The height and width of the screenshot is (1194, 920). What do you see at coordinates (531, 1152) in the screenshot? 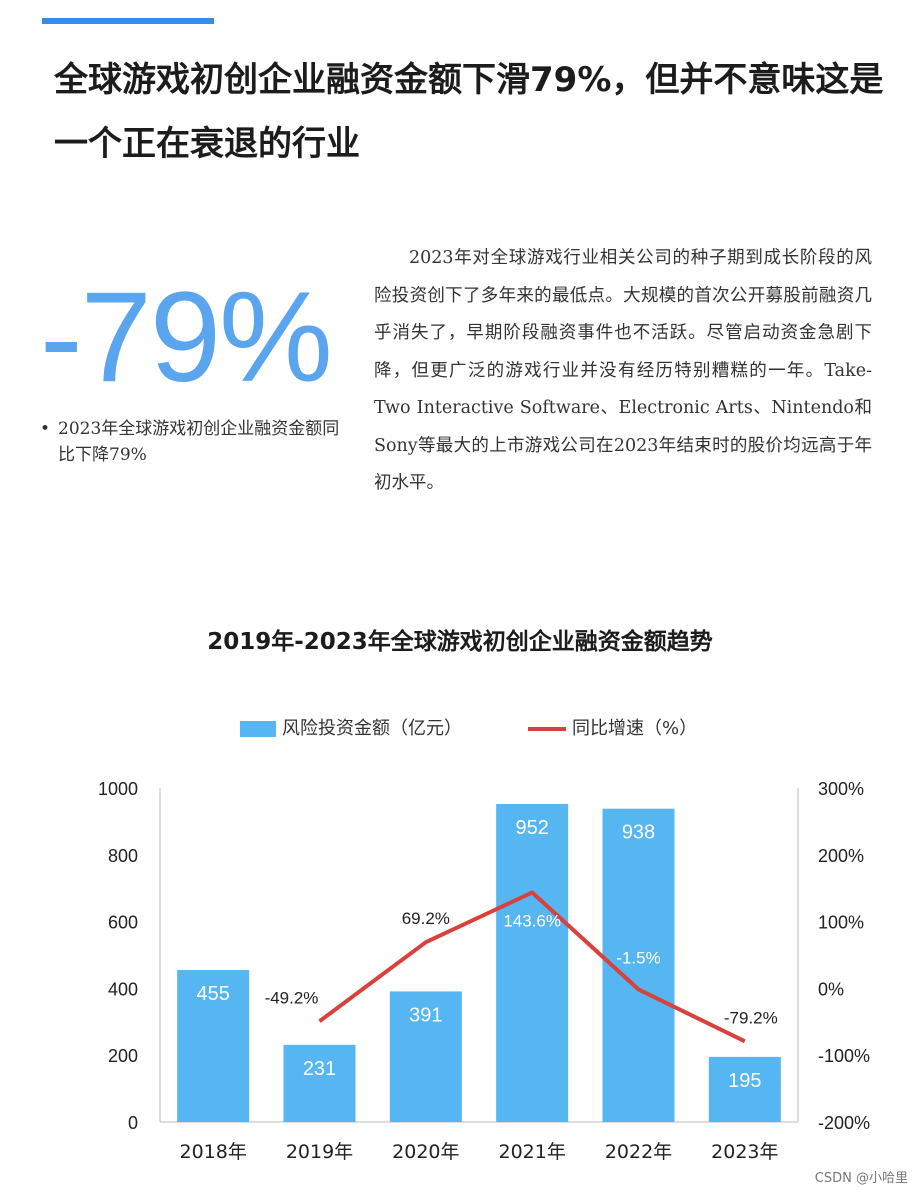
I see `x-tick-label: 2021年` at bounding box center [531, 1152].